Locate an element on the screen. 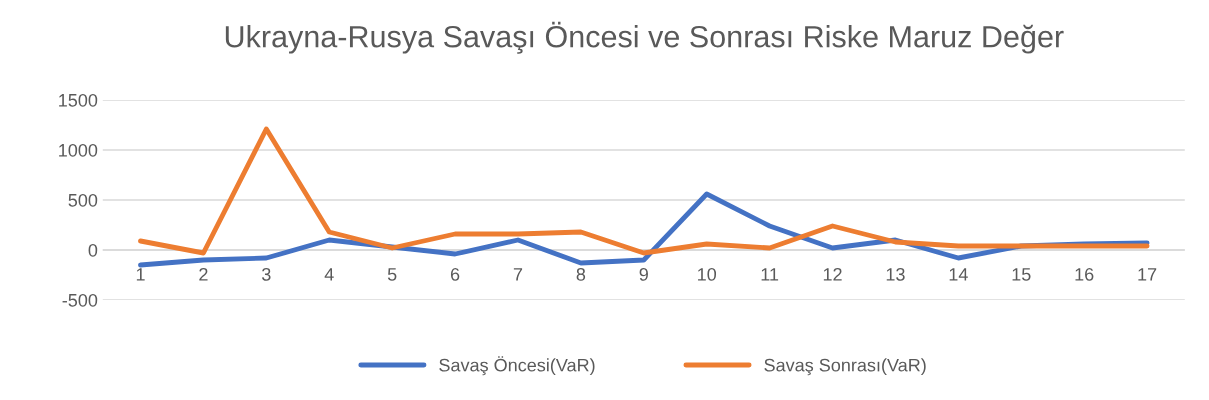 The width and height of the screenshot is (1209, 400). x-tick-label: 6 is located at coordinates (455, 274).